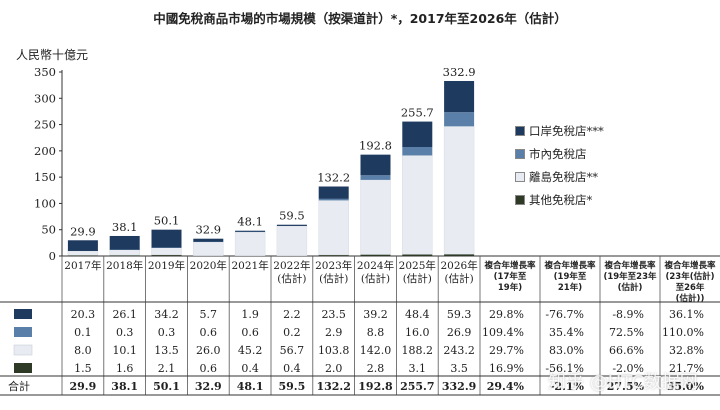 Image resolution: width=720 pixels, height=410 pixels. Describe the element at coordinates (375, 314) in the screenshot. I see `table-cell-value: 39.2` at that location.